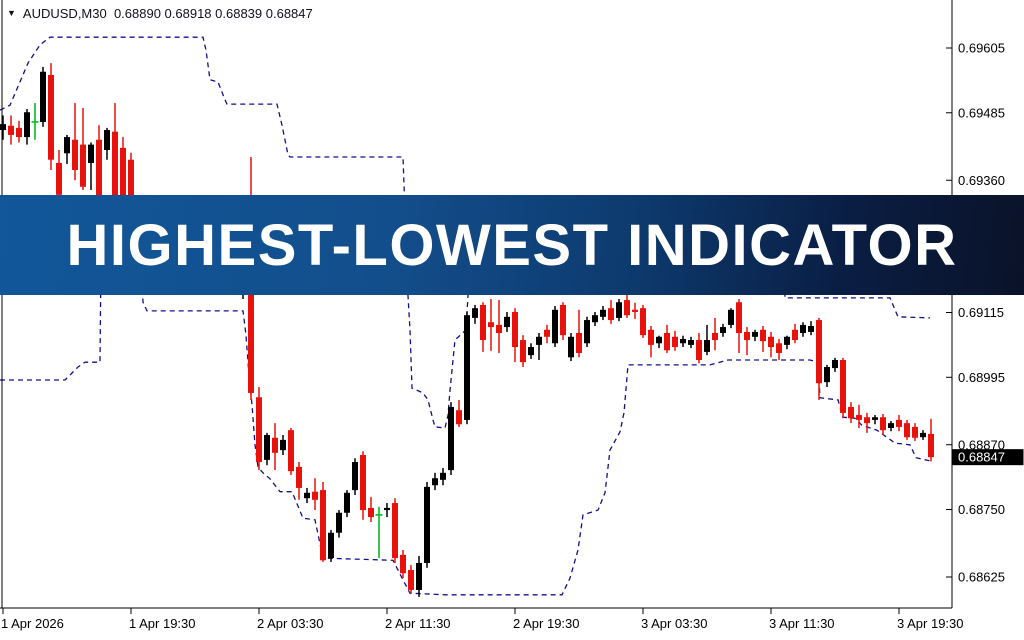 The width and height of the screenshot is (1024, 640). I want to click on price-tick-label: 0.69605, so click(981, 48).